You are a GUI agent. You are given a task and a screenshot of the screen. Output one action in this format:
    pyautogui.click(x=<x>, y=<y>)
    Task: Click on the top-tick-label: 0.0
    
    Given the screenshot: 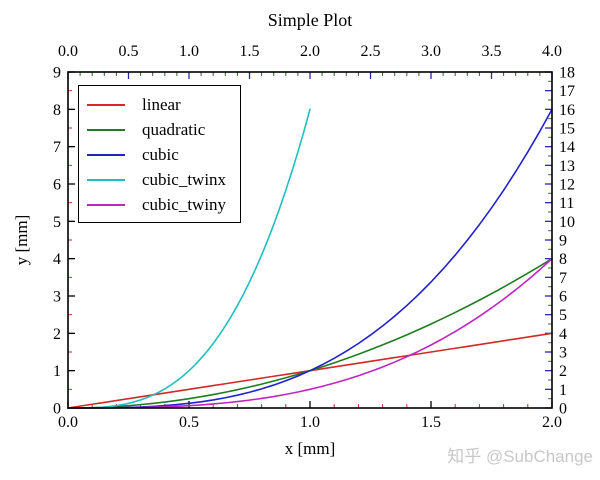 What is the action you would take?
    pyautogui.click(x=68, y=51)
    